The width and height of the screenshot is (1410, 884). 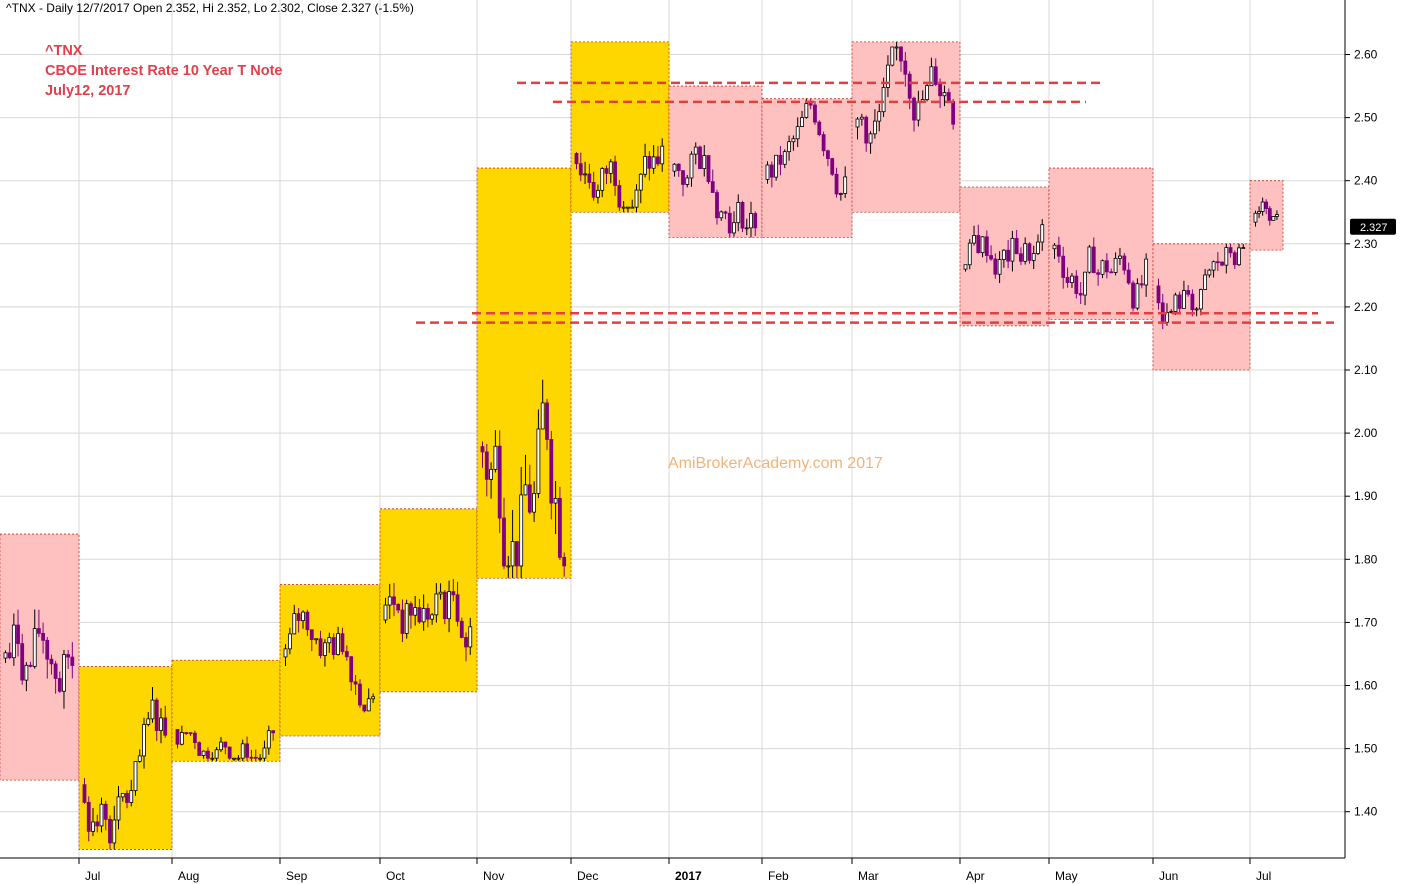 What do you see at coordinates (395, 876) in the screenshot?
I see `x-tick-label: Oct` at bounding box center [395, 876].